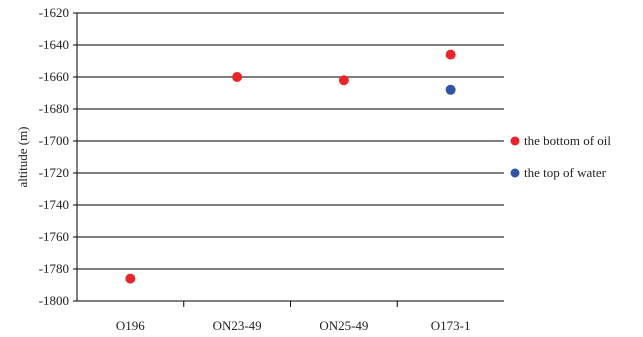  I want to click on legend-label: the bottom of oil, so click(567, 140).